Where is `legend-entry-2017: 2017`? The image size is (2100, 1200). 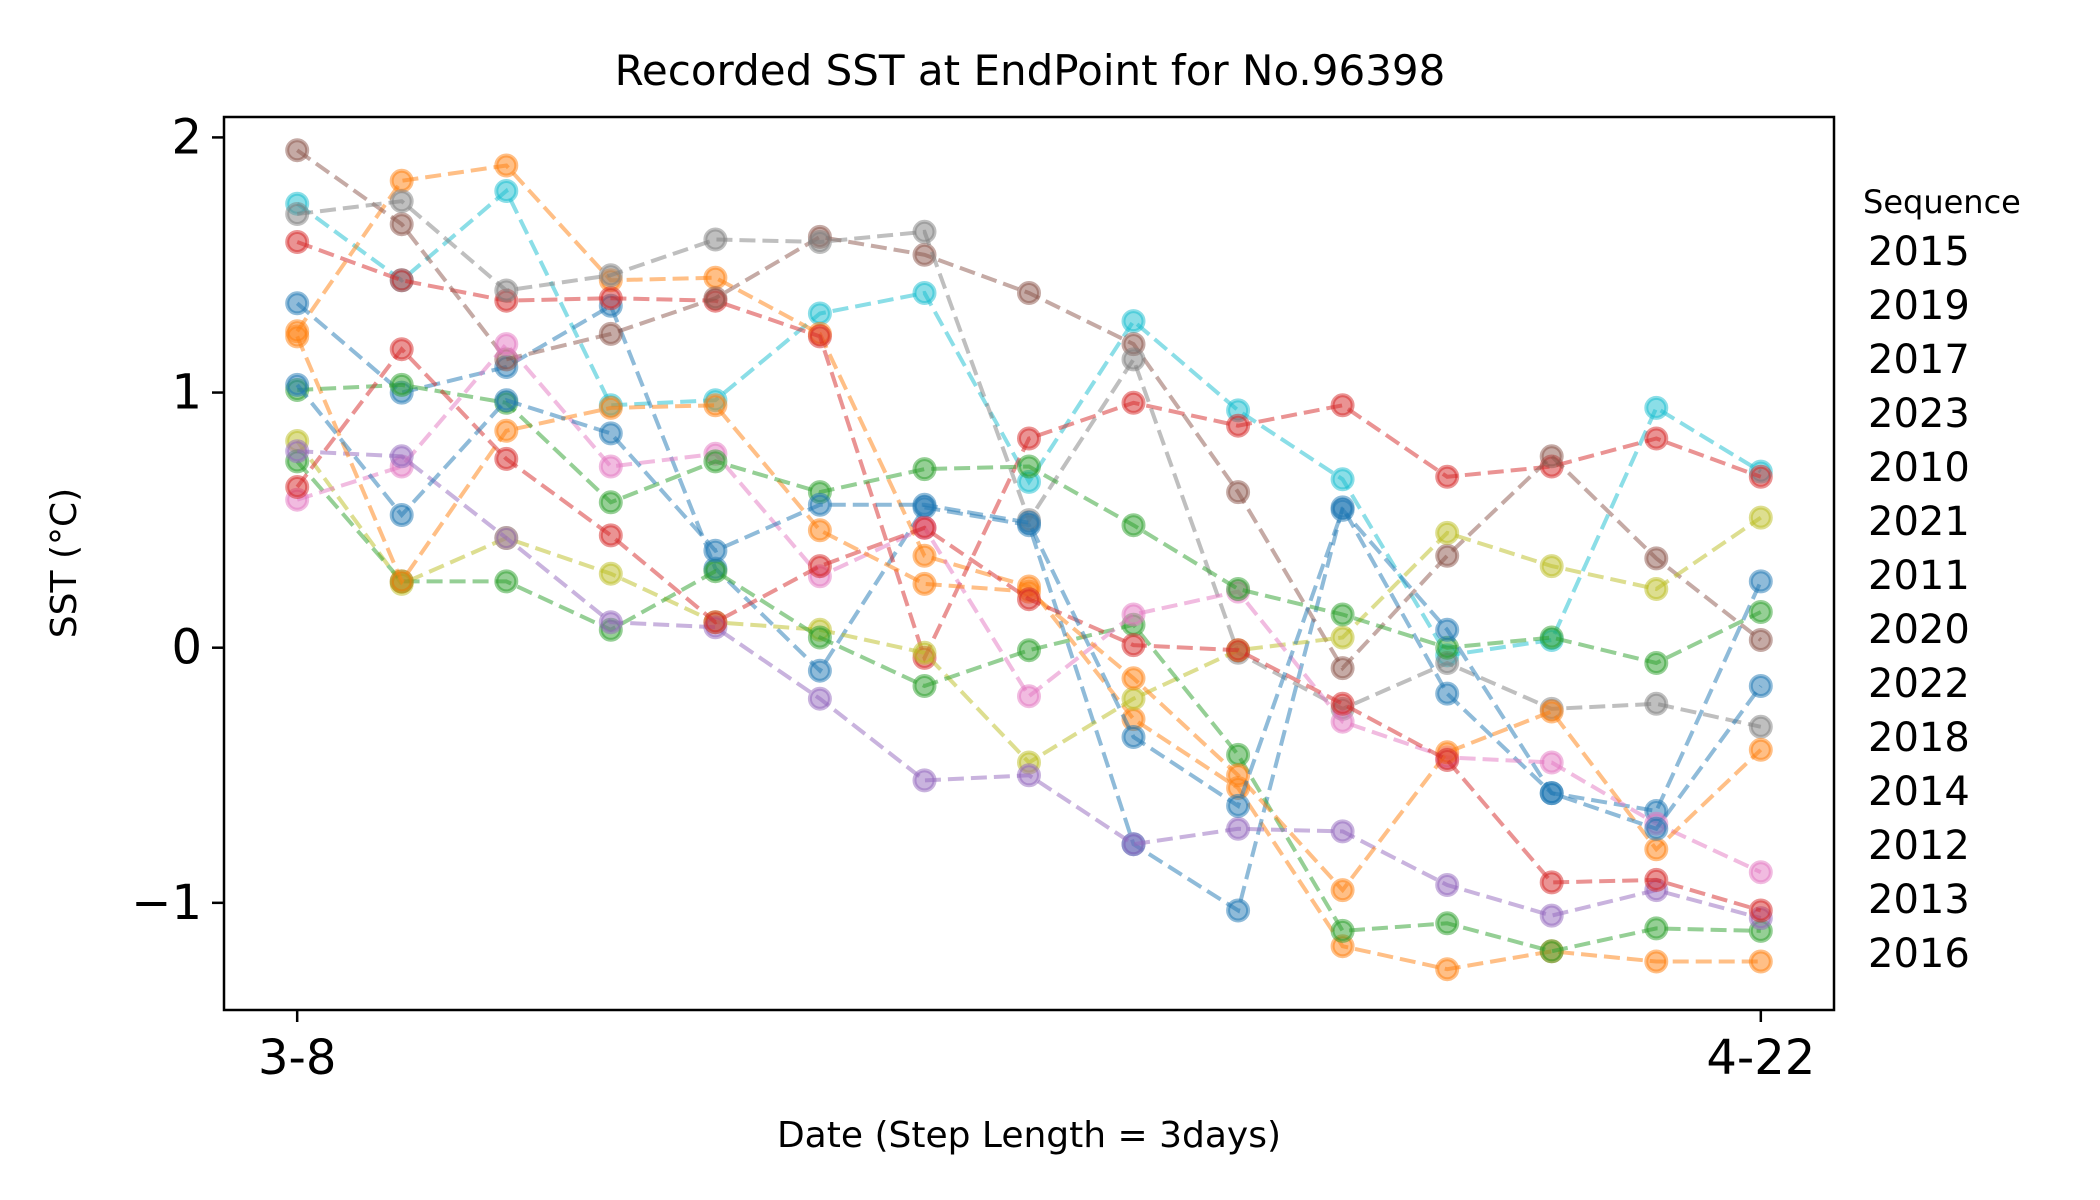
legend-entry-2017: 2017 is located at coordinates (1919, 360).